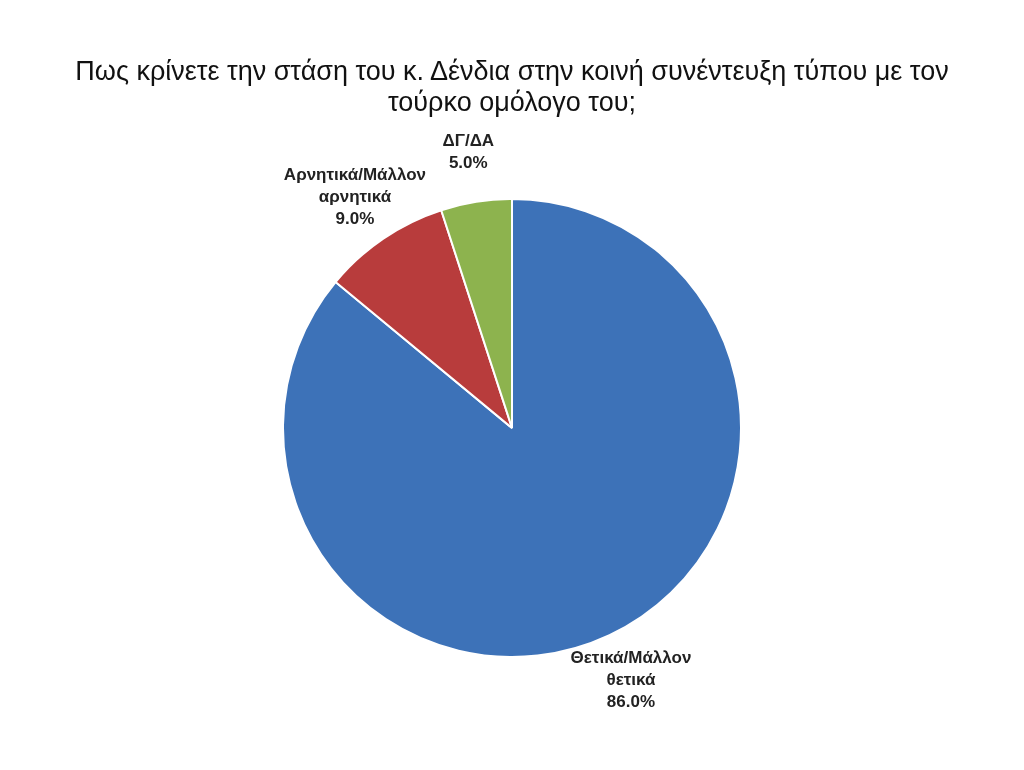  What do you see at coordinates (468, 140) in the screenshot?
I see `slice-label: ΔΓ/ΔΑ` at bounding box center [468, 140].